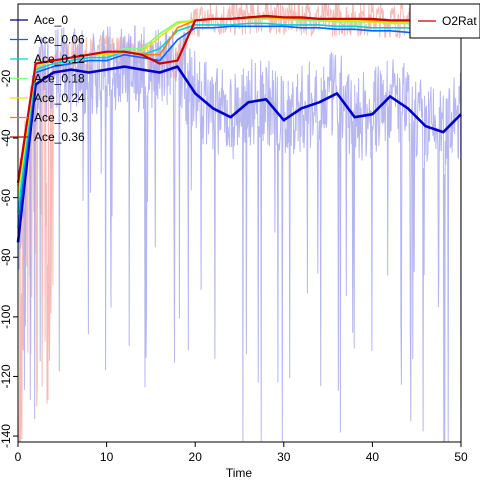 The image size is (480, 480). Describe the element at coordinates (6, 317) in the screenshot. I see `y-tick-label: -100` at that location.